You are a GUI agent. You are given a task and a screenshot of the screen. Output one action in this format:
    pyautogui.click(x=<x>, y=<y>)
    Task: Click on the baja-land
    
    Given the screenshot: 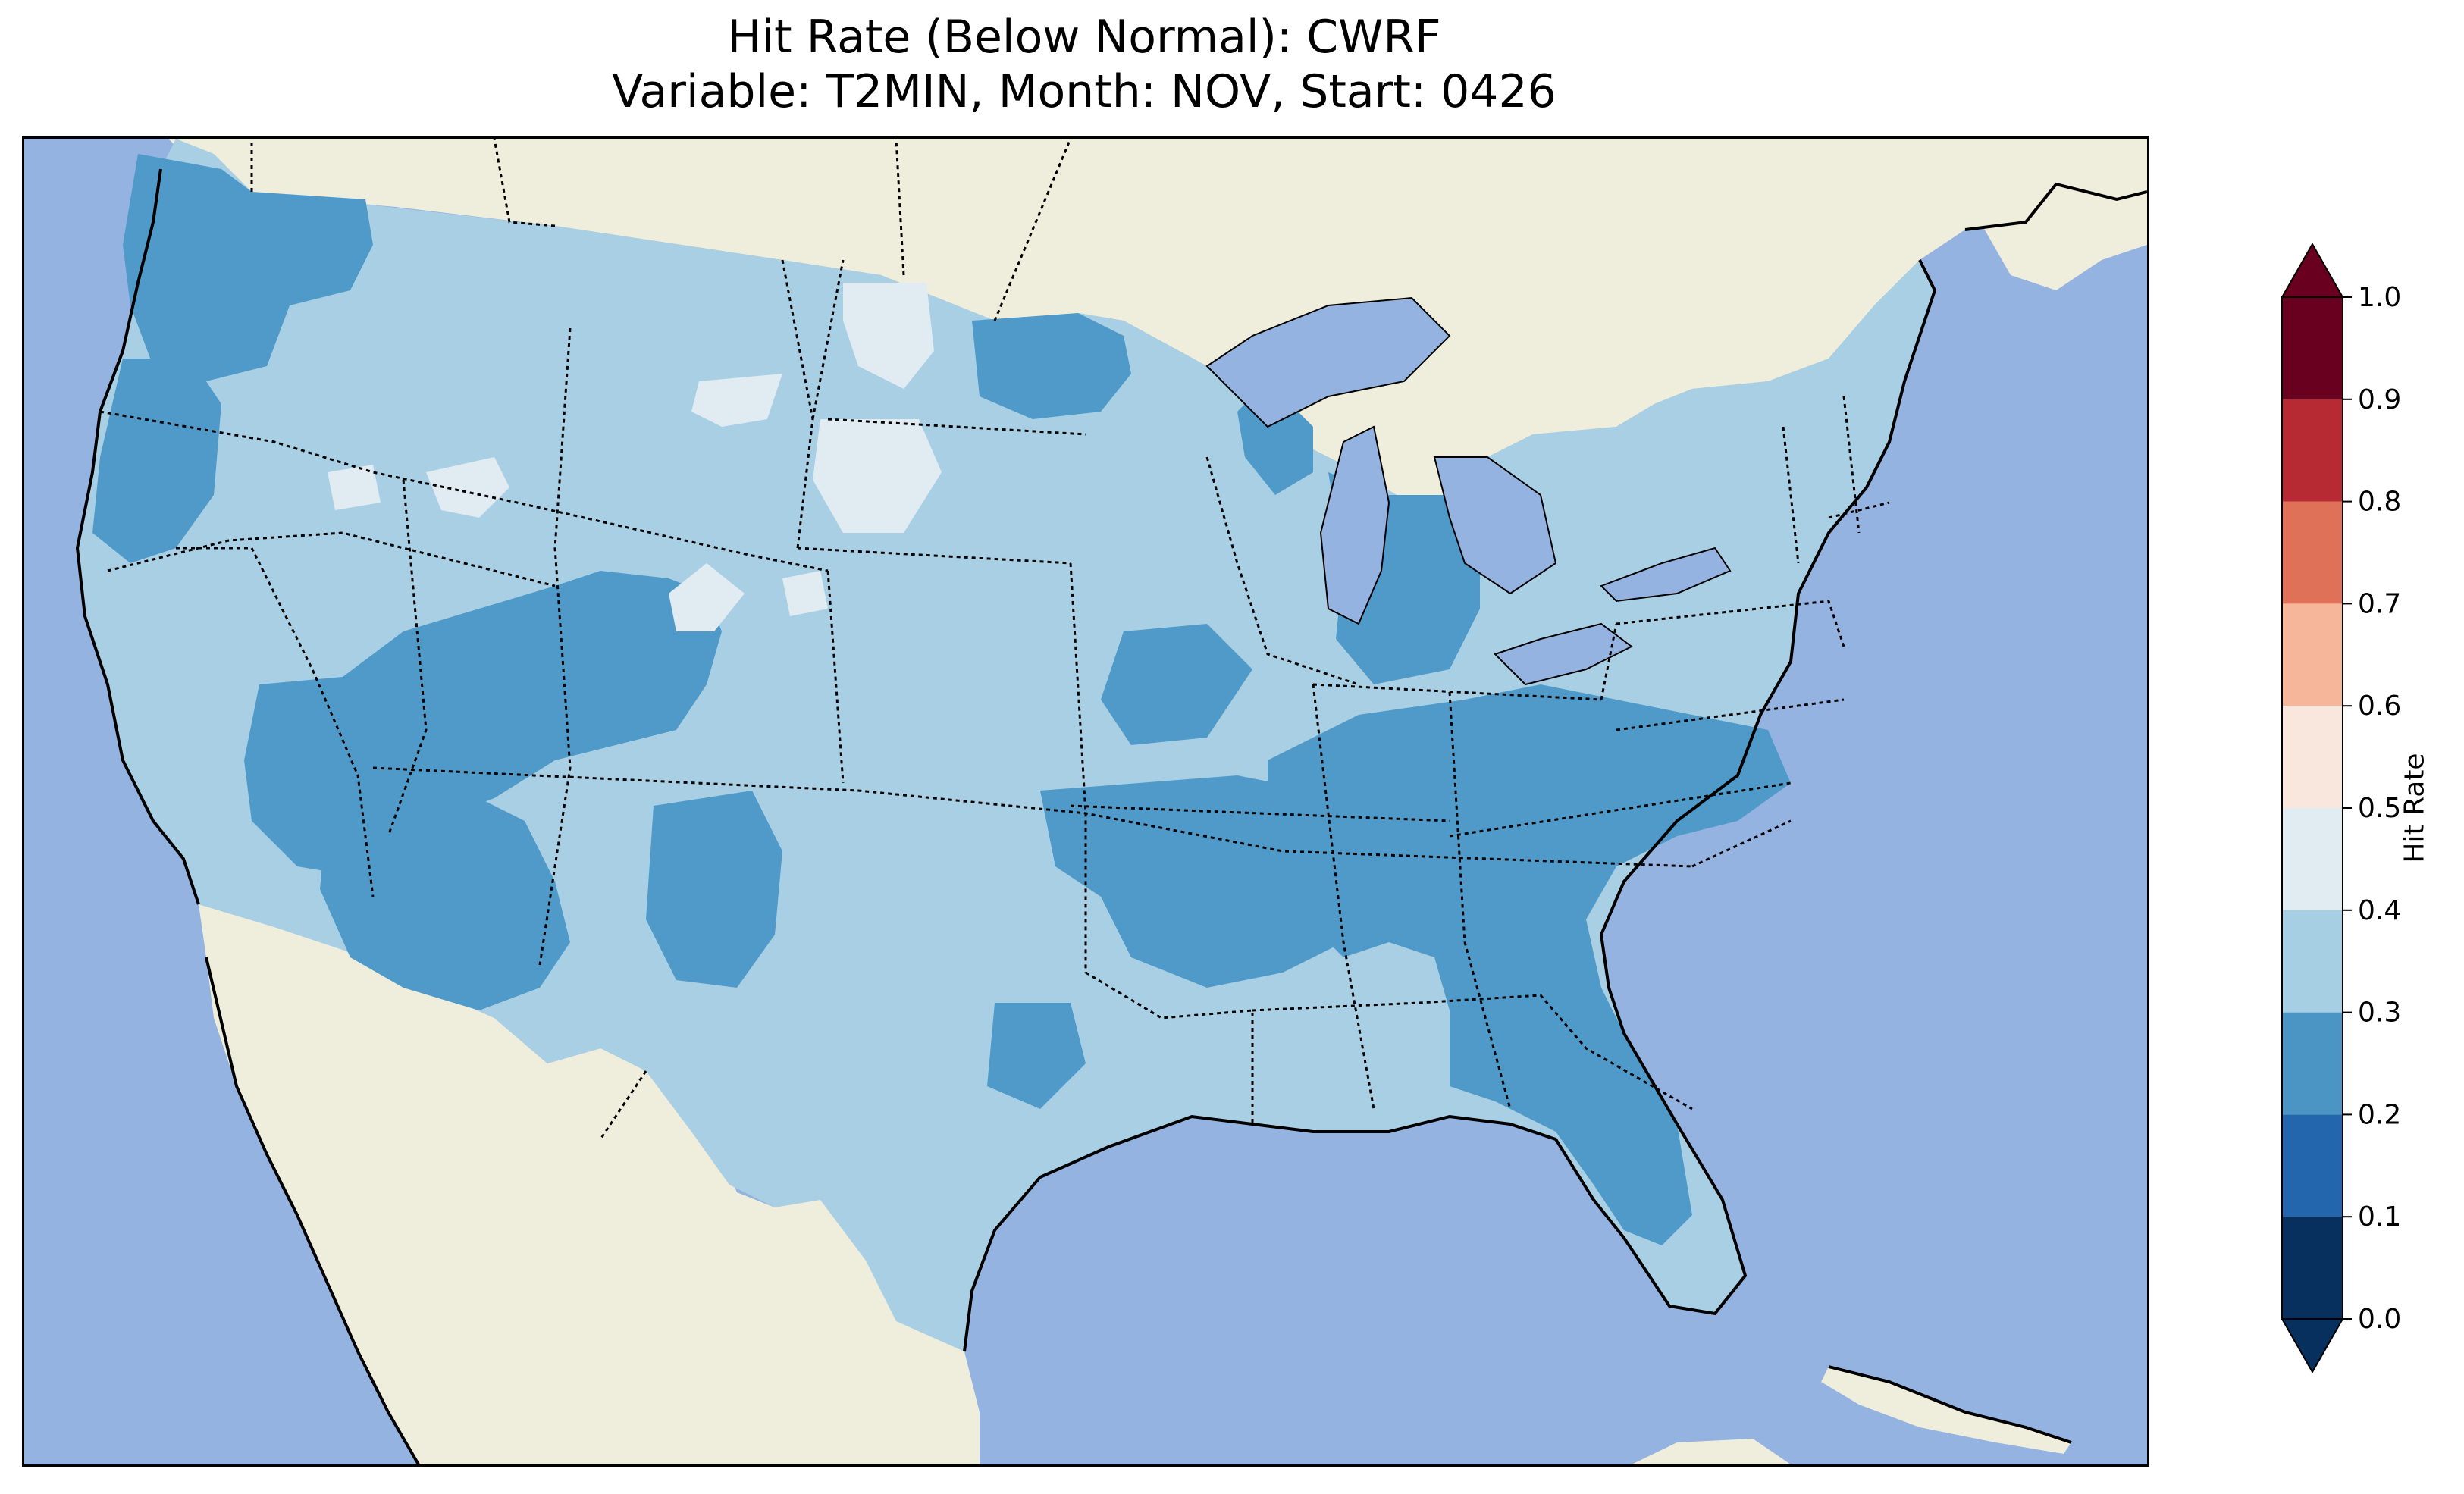 What is the action you would take?
    pyautogui.click(x=327, y=1210)
    